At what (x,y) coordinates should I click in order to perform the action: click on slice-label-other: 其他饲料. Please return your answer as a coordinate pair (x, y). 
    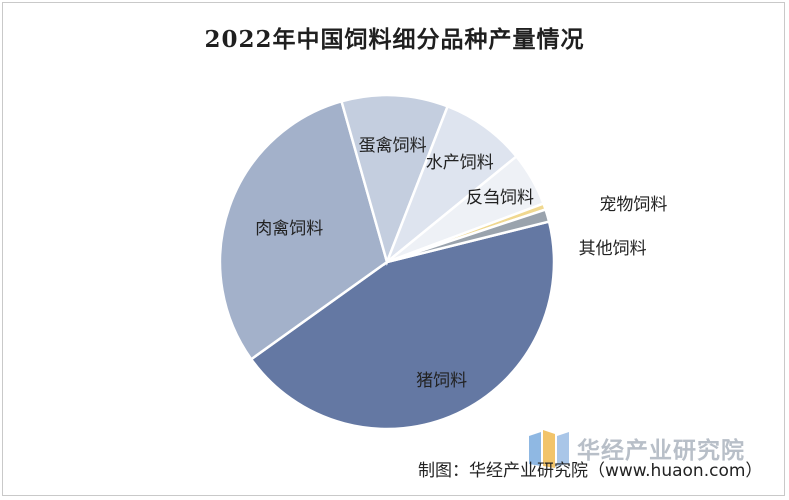
    Looking at the image, I should click on (613, 249).